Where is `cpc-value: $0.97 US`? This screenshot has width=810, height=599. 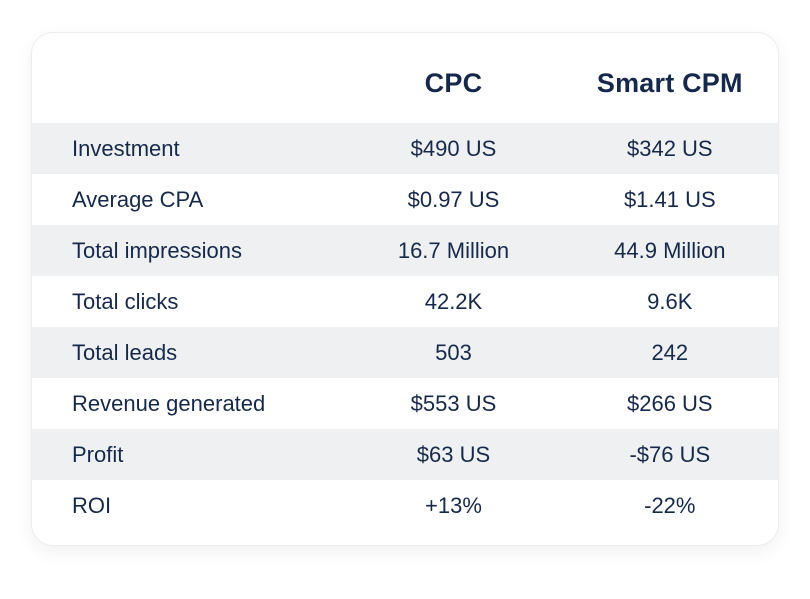 cpc-value: $0.97 US is located at coordinates (453, 199).